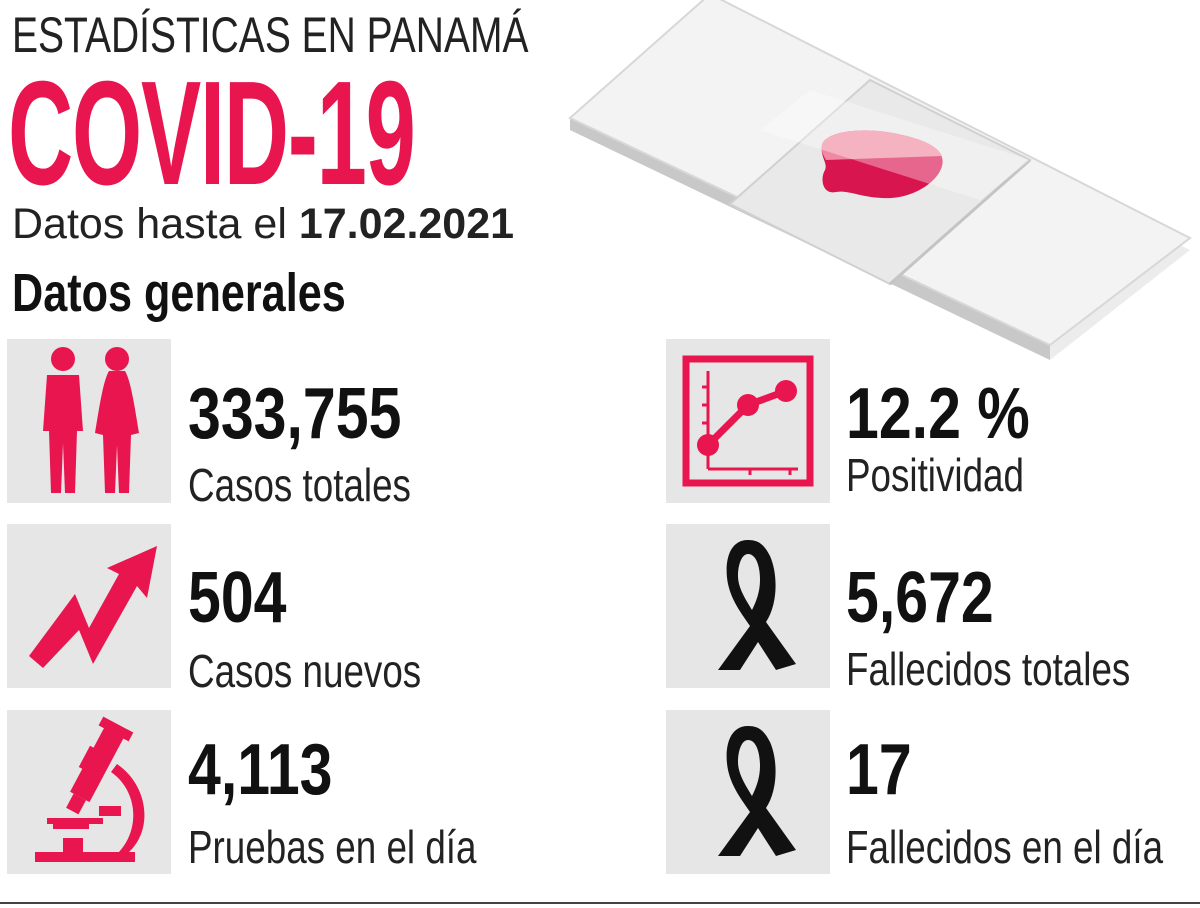 This screenshot has height=908, width=1200. I want to click on tests-day-label: Pruebas en el día, so click(332, 847).